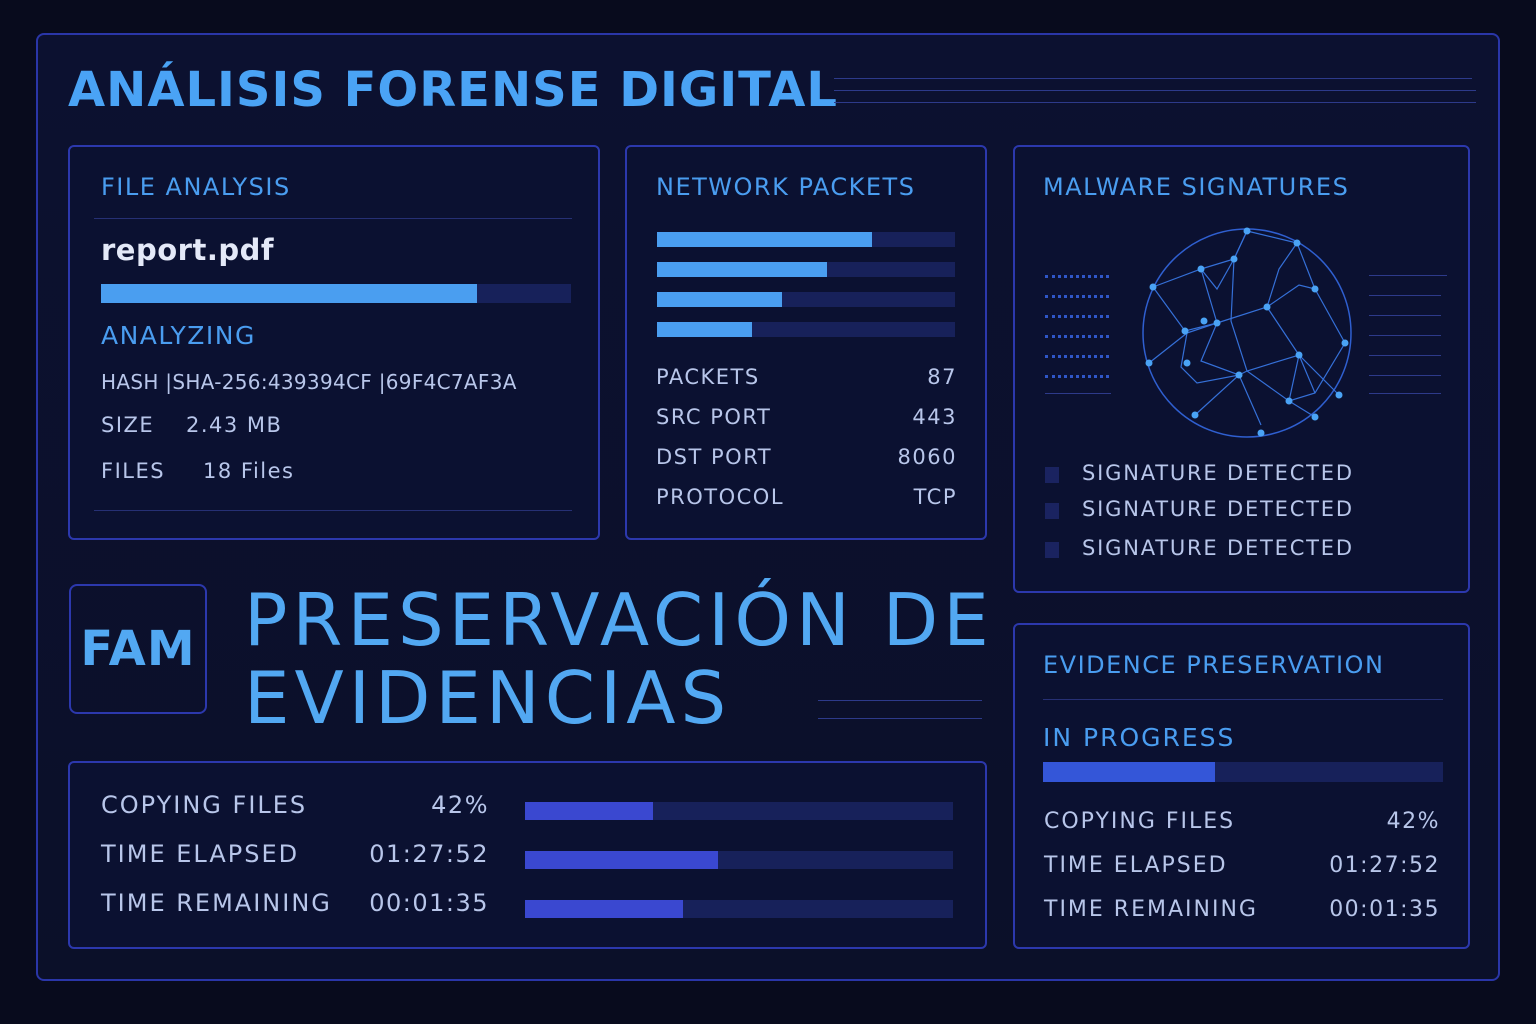 The image size is (1536, 1024). Describe the element at coordinates (216, 903) in the screenshot. I see `progress-label: TIME REMAINING` at that location.